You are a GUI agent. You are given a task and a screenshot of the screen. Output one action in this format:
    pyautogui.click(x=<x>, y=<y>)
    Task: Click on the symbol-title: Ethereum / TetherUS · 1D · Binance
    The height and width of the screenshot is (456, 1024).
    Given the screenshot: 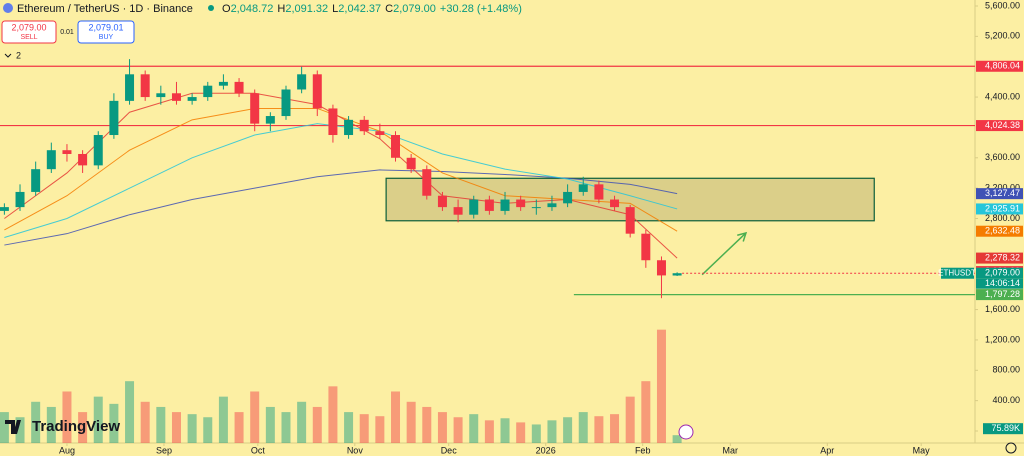 What is the action you would take?
    pyautogui.click(x=105, y=9)
    